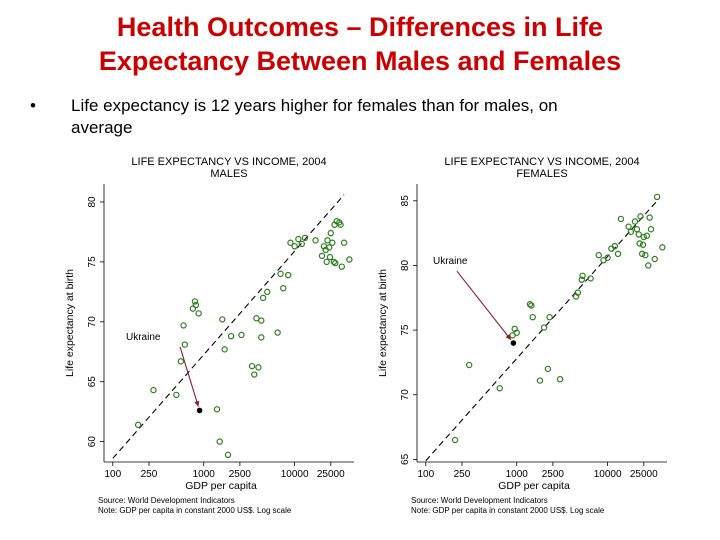  What do you see at coordinates (383, 323) in the screenshot?
I see `y-axis-label: Life expectancy at birth` at bounding box center [383, 323].